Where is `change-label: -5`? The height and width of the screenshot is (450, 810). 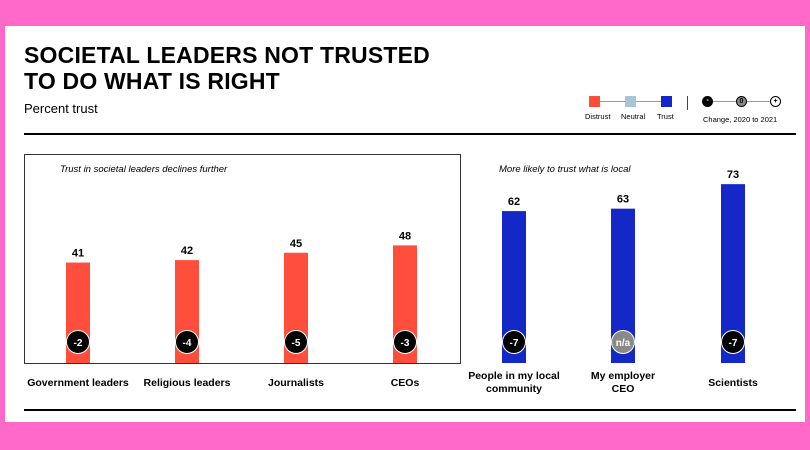 change-label: -5 is located at coordinates (296, 343).